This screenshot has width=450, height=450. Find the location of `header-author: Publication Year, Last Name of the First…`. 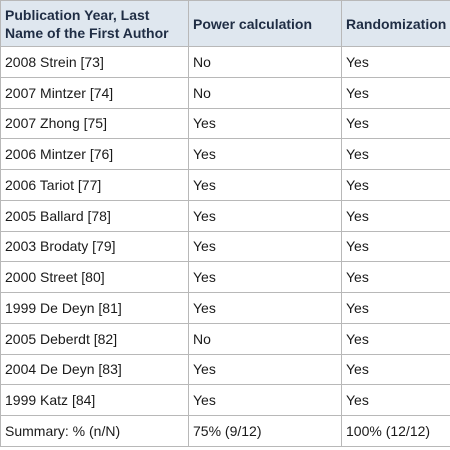

header-author: Publication Year, Last Name of the First… is located at coordinates (94, 23).